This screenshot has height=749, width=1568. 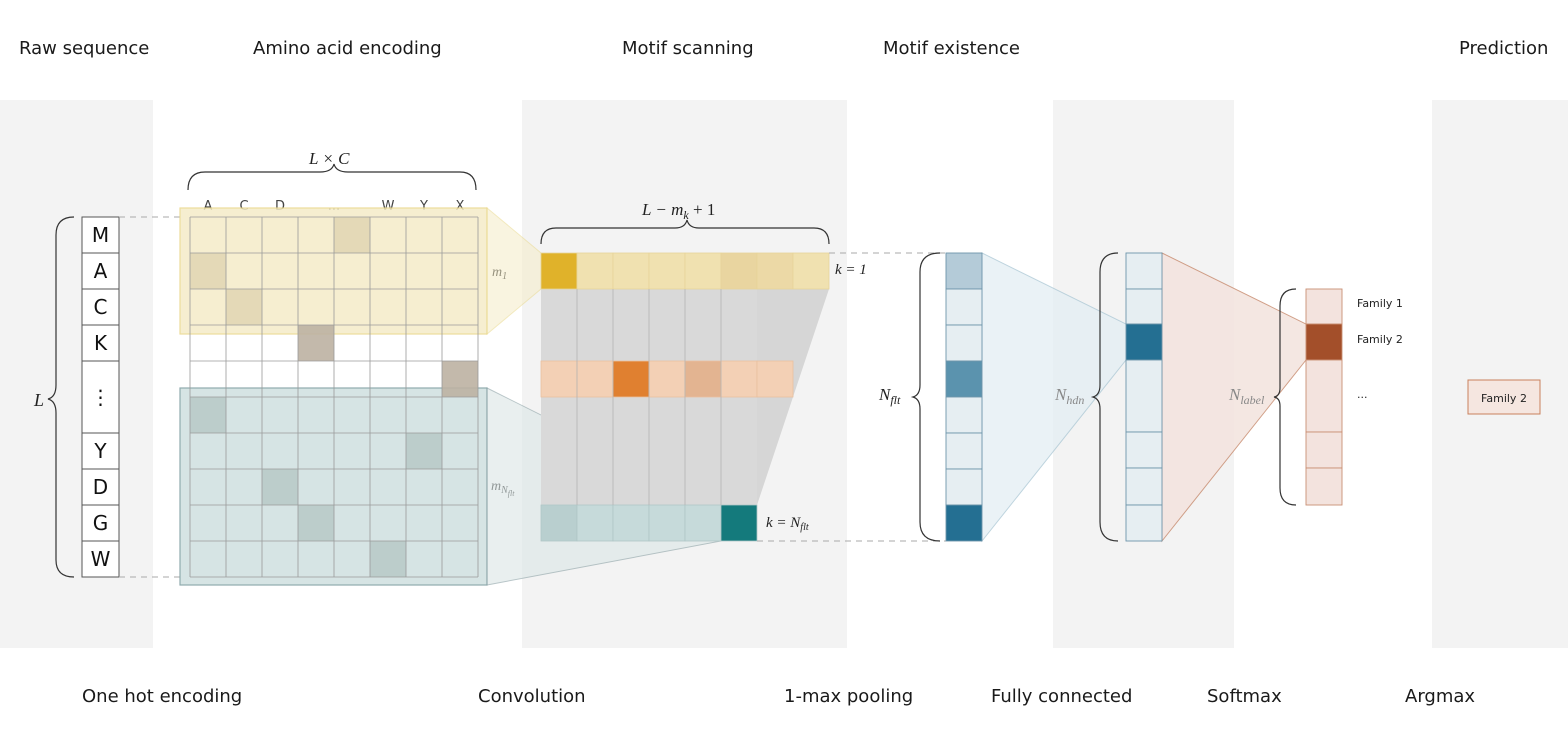 I want to click on hidden-size-label: Nhdn, so click(x=1069, y=396).